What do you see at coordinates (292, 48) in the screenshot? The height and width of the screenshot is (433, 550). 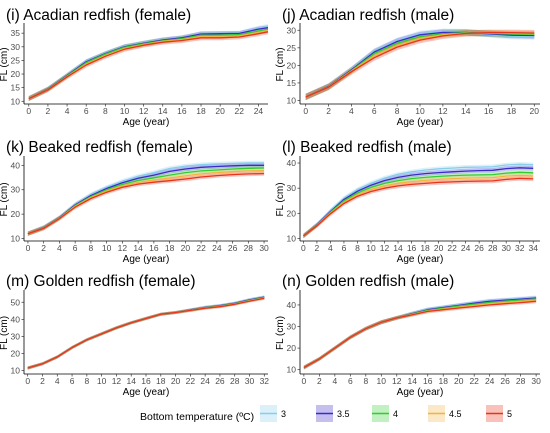 I see `y-tick-label: 25` at bounding box center [292, 48].